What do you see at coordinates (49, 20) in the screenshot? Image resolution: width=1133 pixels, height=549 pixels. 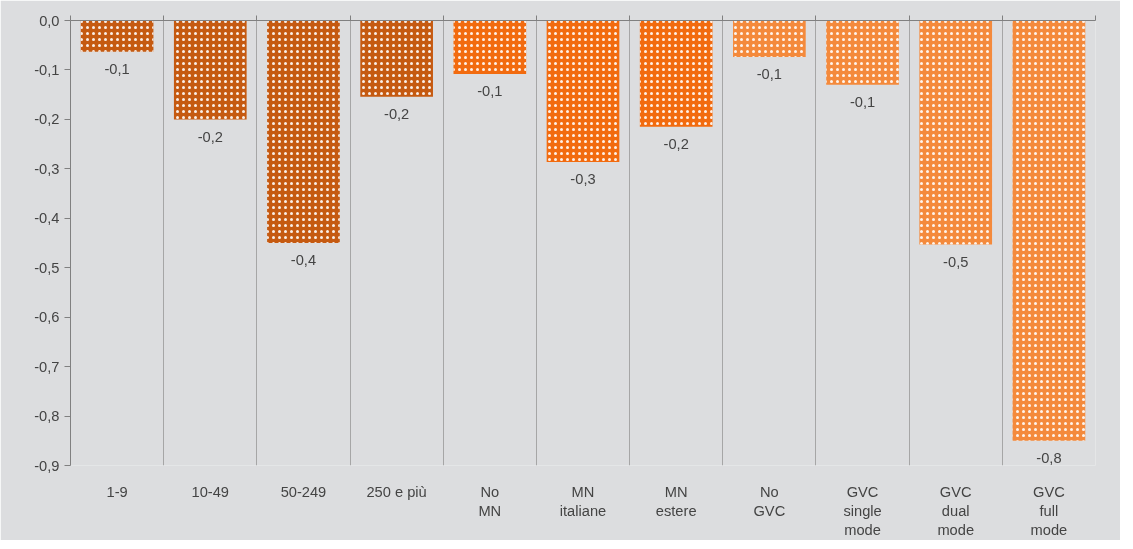 I see `y-tick-label: 0,0` at bounding box center [49, 20].